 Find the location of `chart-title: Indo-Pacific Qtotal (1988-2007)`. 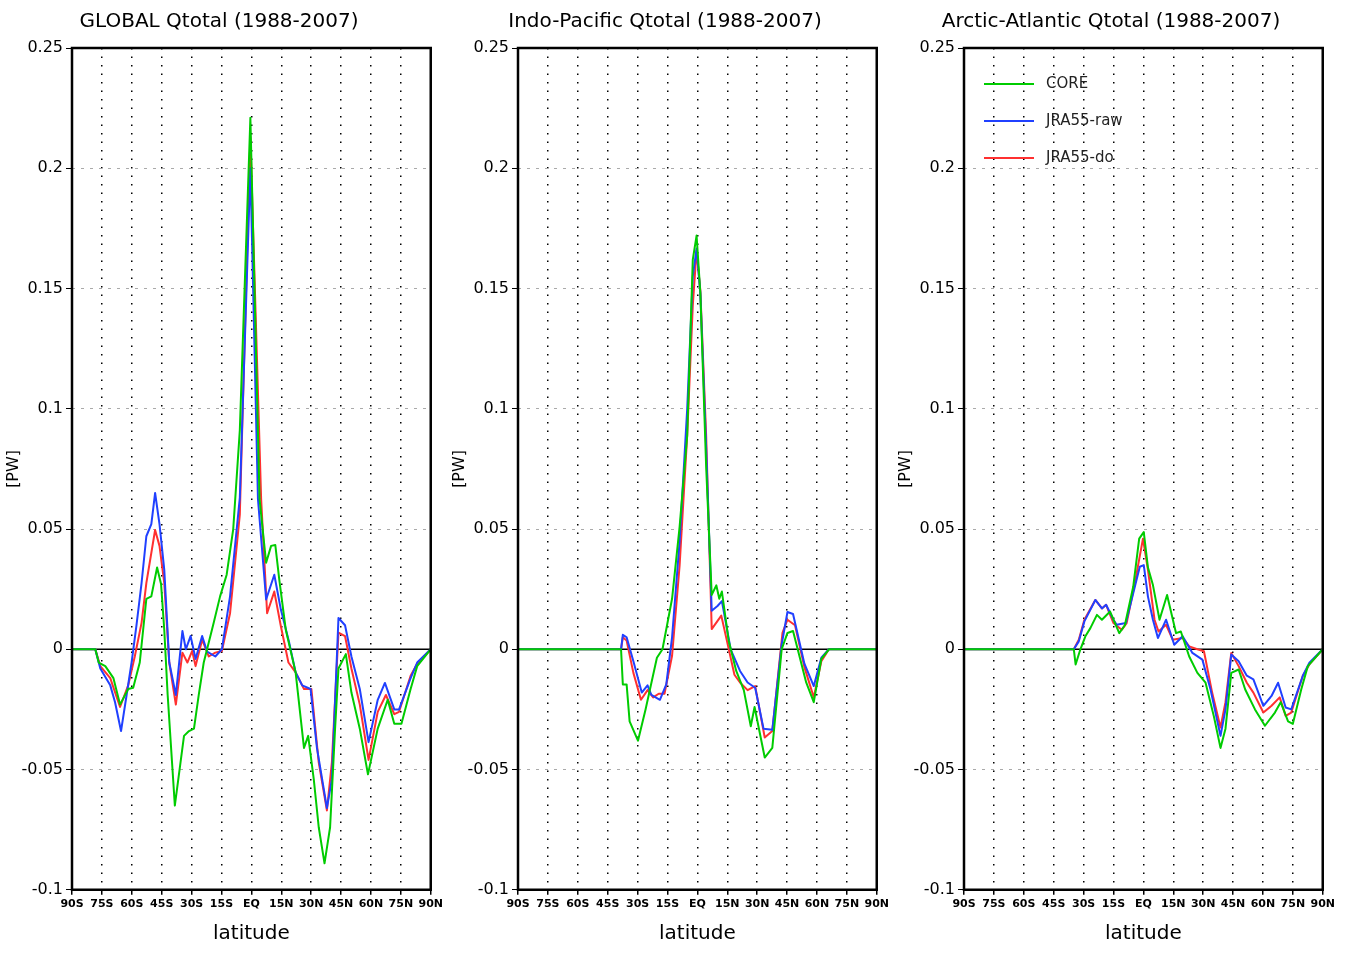

chart-title: Indo-Pacific Qtotal (1988-2007) is located at coordinates (665, 20).